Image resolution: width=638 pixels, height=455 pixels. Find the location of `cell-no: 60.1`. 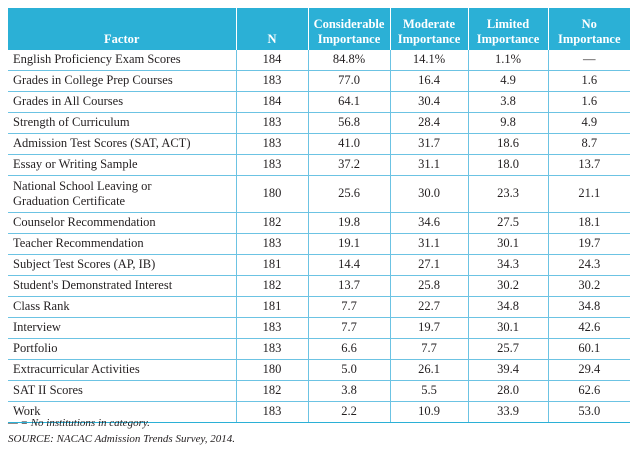

cell-no: 60.1 is located at coordinates (589, 349).